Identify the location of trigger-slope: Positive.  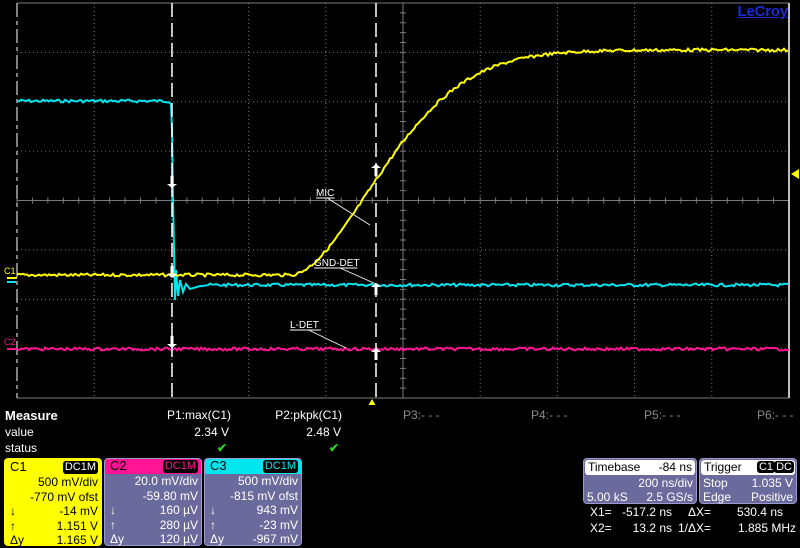
(771, 497).